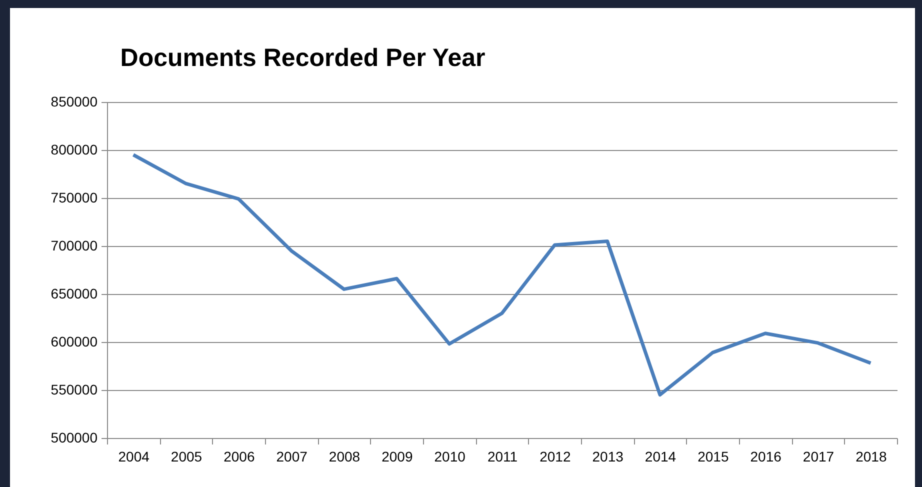 The height and width of the screenshot is (487, 922). I want to click on x-tick-label: 2011, so click(502, 456).